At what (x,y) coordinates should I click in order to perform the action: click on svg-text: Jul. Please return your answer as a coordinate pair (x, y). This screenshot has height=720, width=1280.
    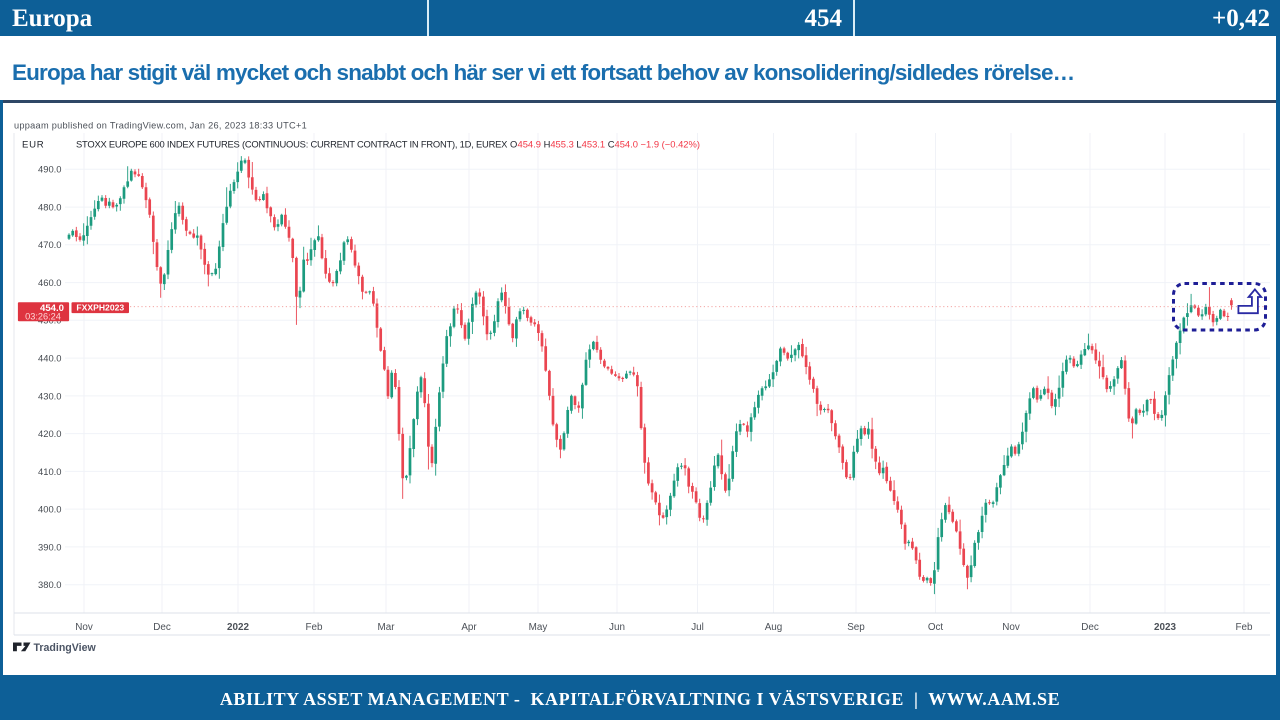
    Looking at the image, I should click on (697, 627).